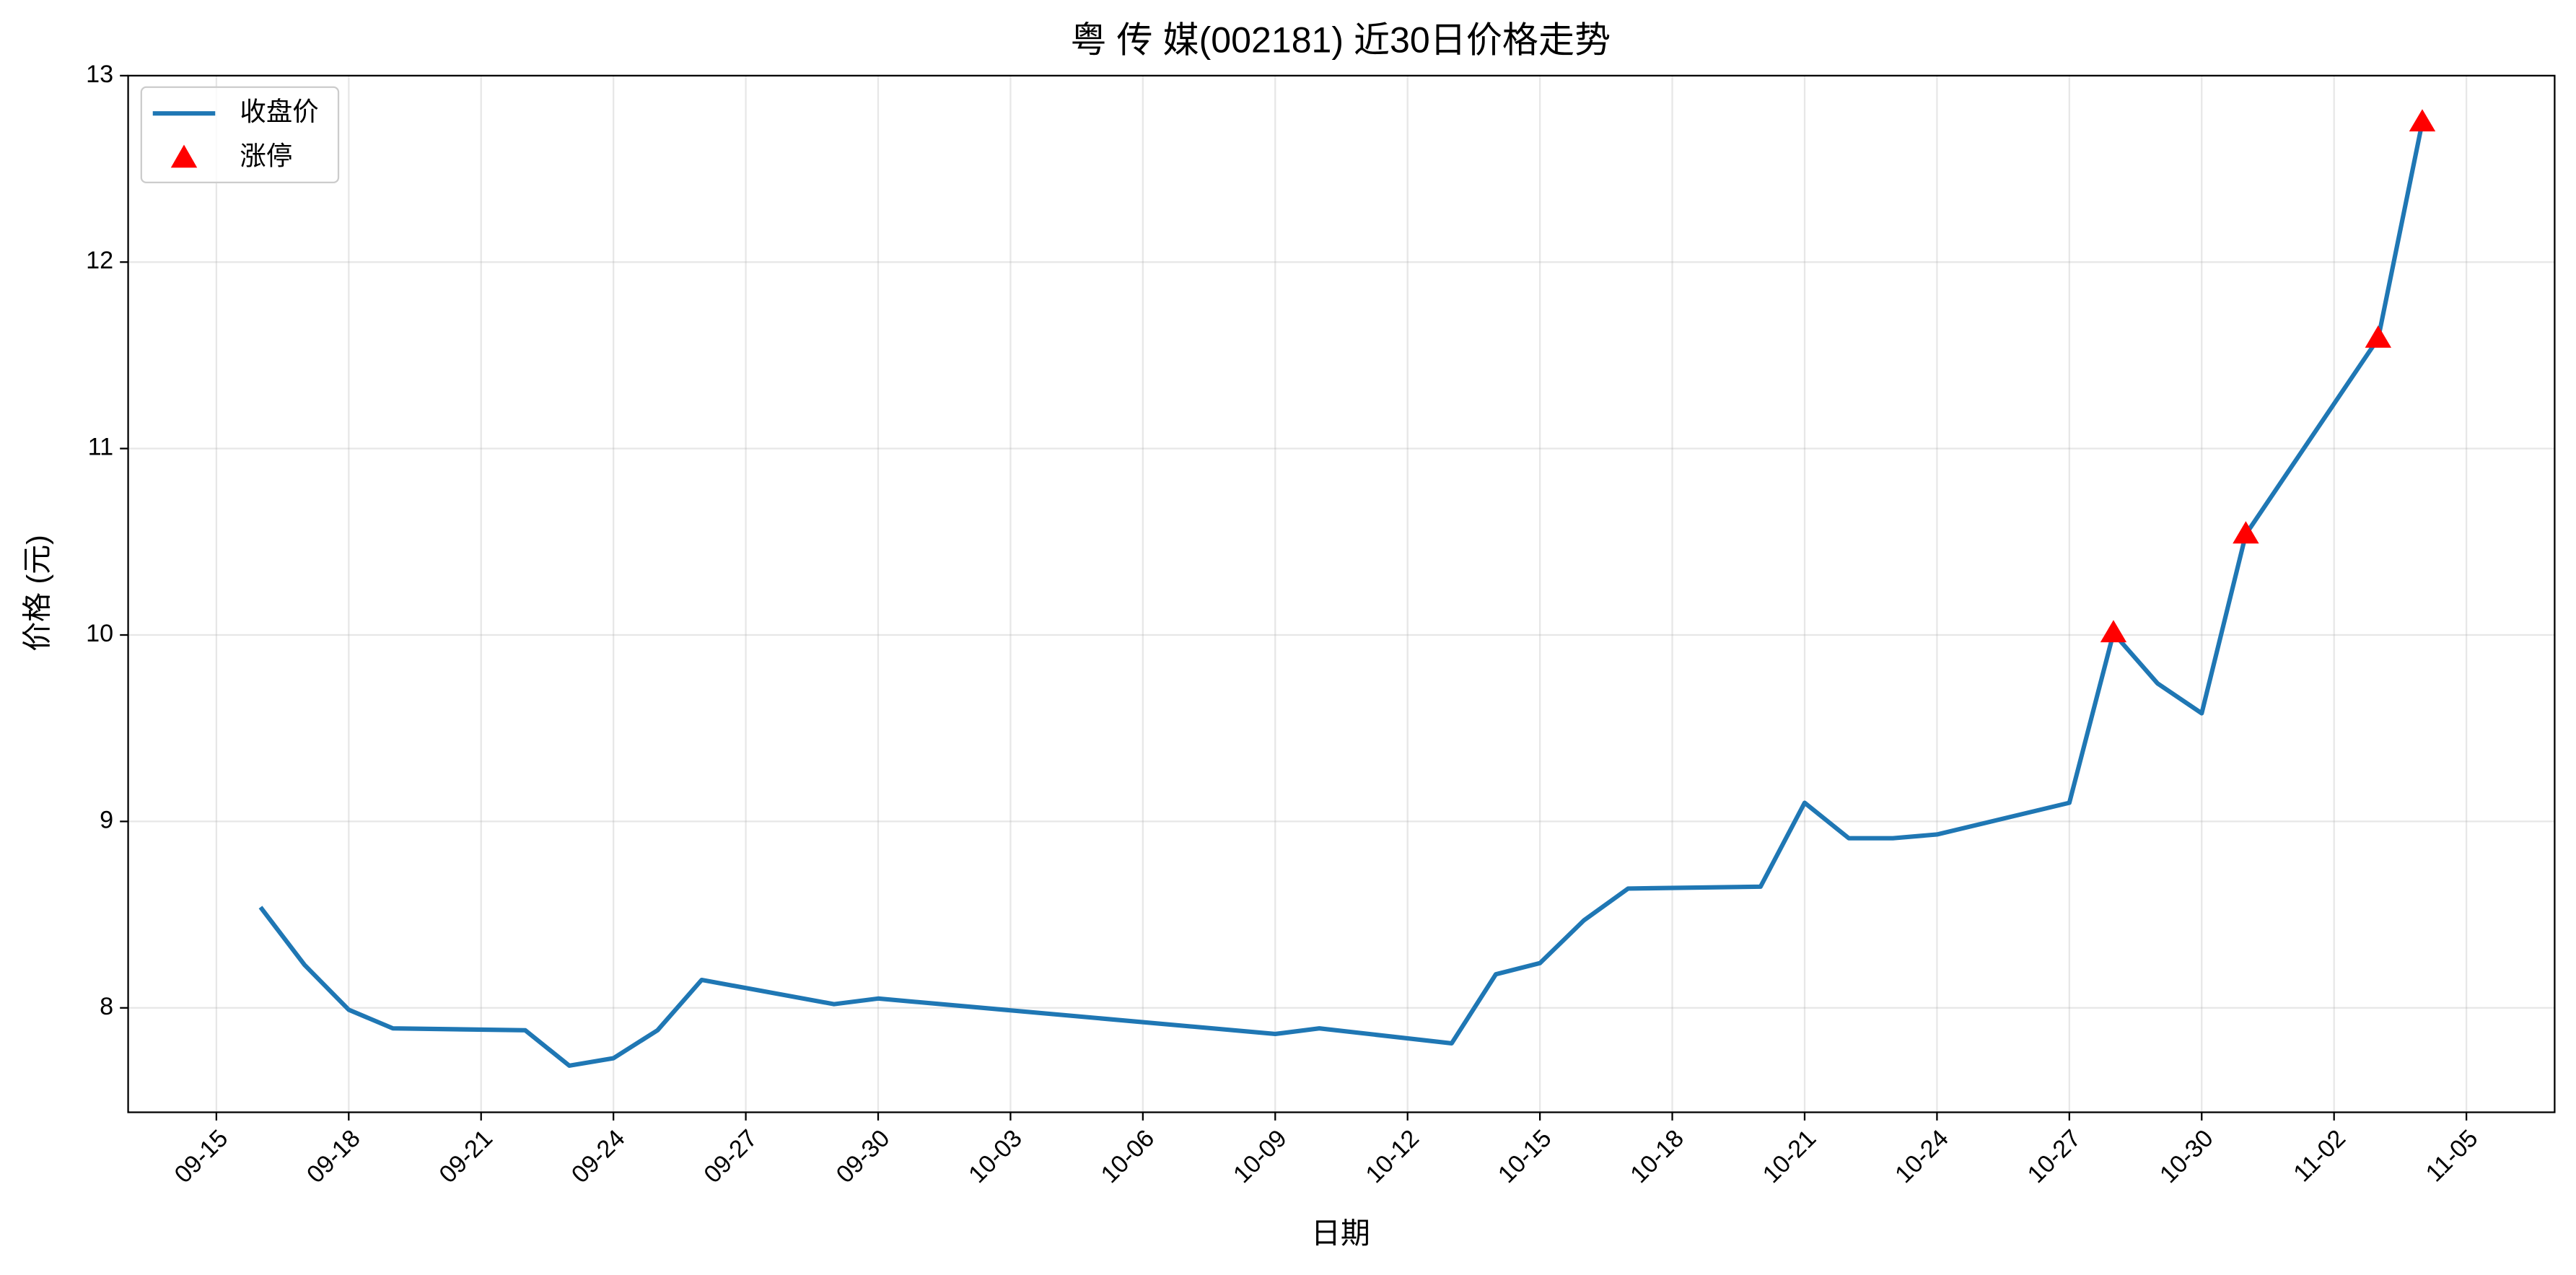 Image resolution: width=2576 pixels, height=1275 pixels. What do you see at coordinates (107, 819) in the screenshot?
I see `y-tick-label: 9` at bounding box center [107, 819].